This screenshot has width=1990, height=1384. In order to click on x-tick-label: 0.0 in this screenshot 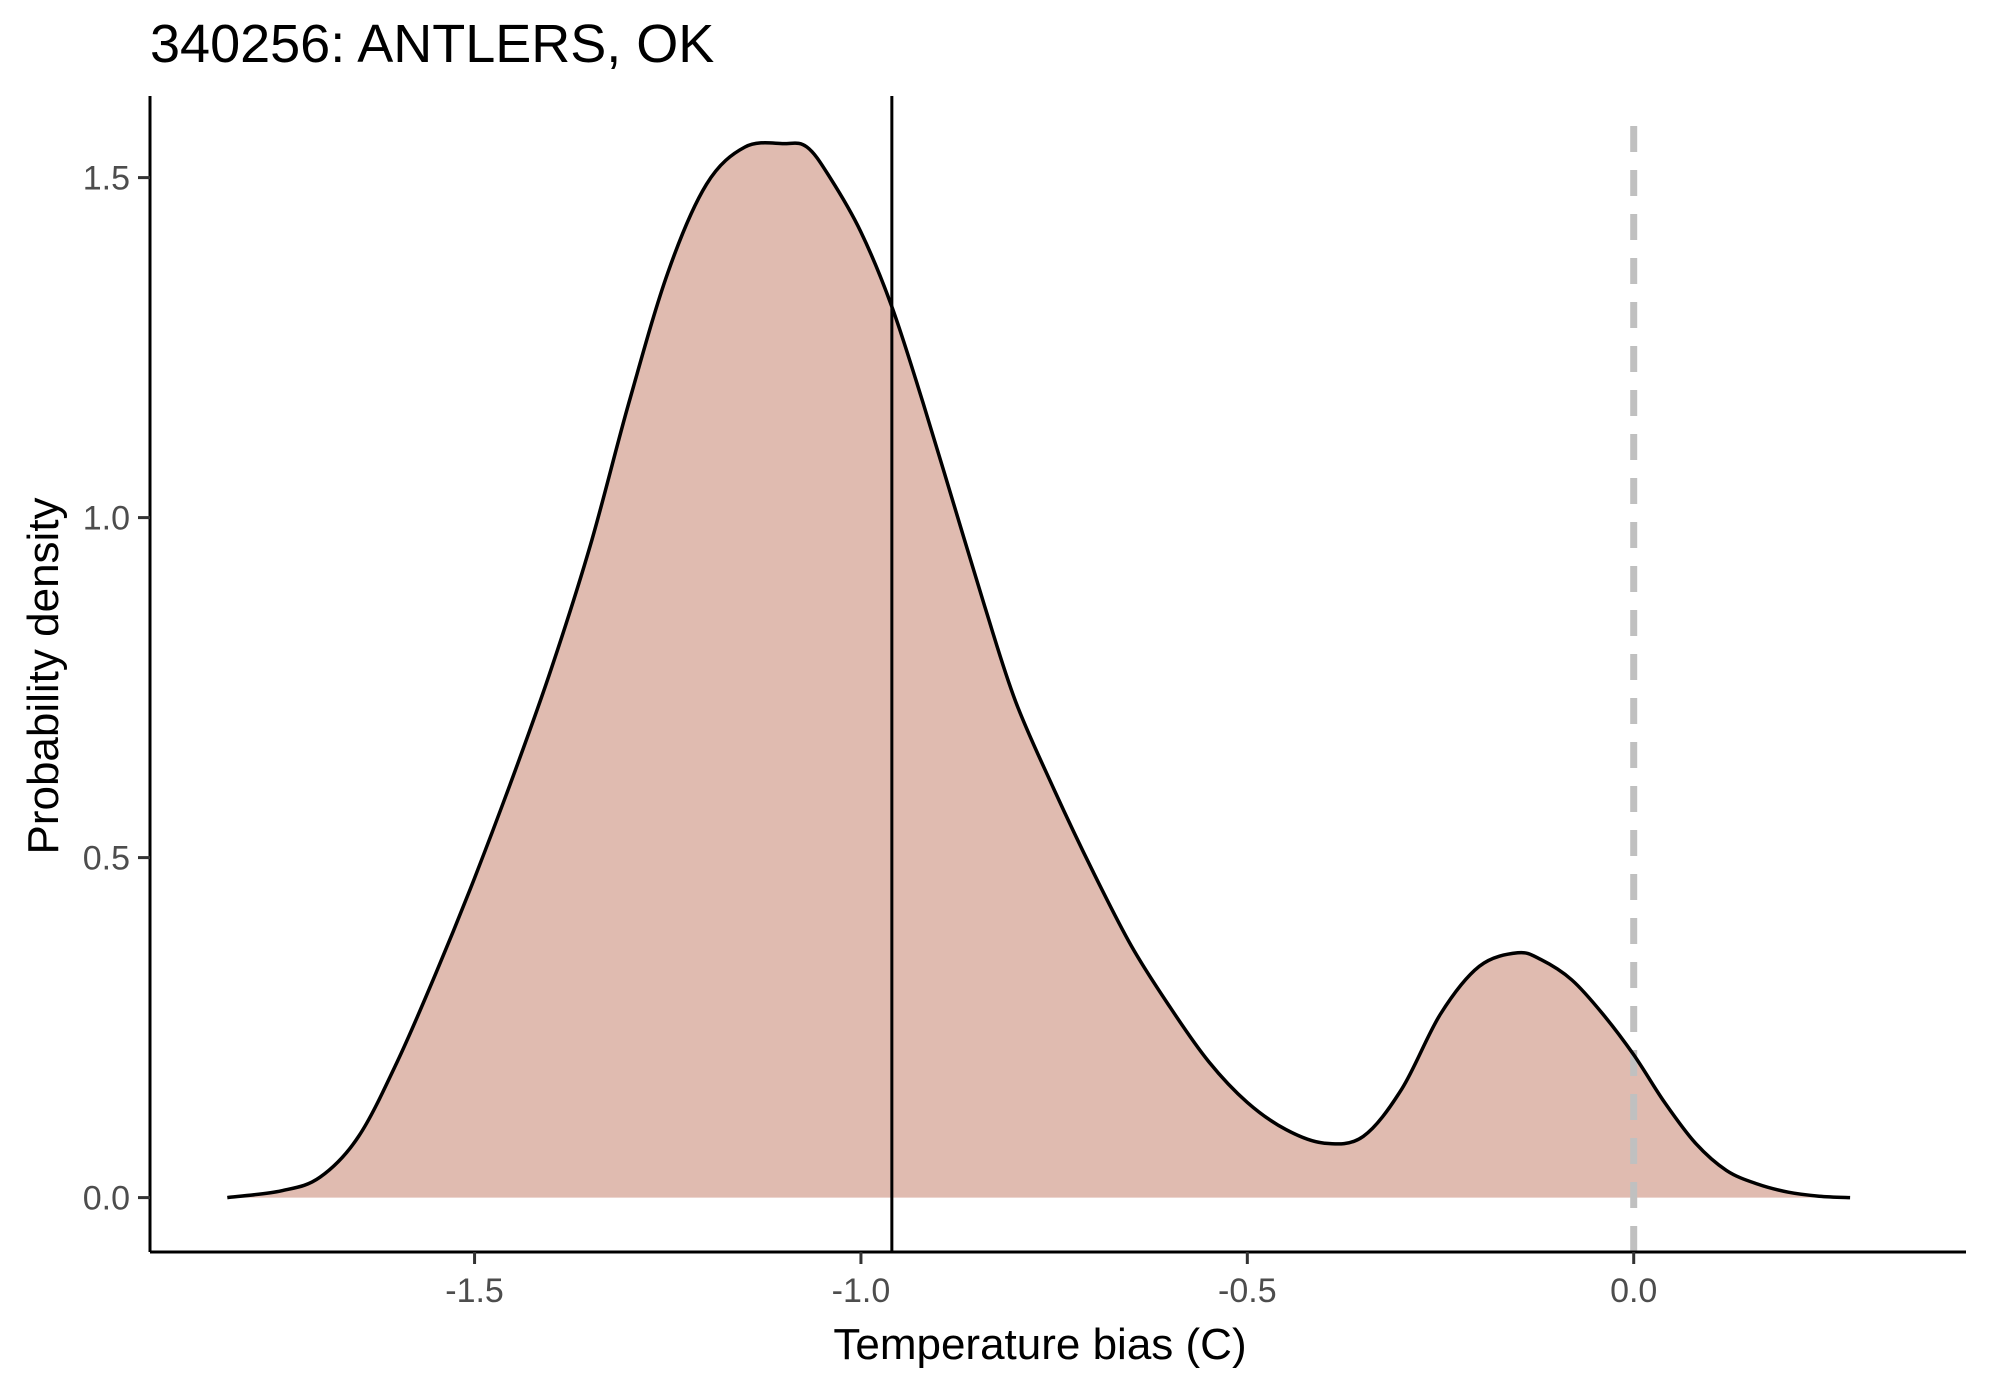, I will do `click(1633, 1291)`.